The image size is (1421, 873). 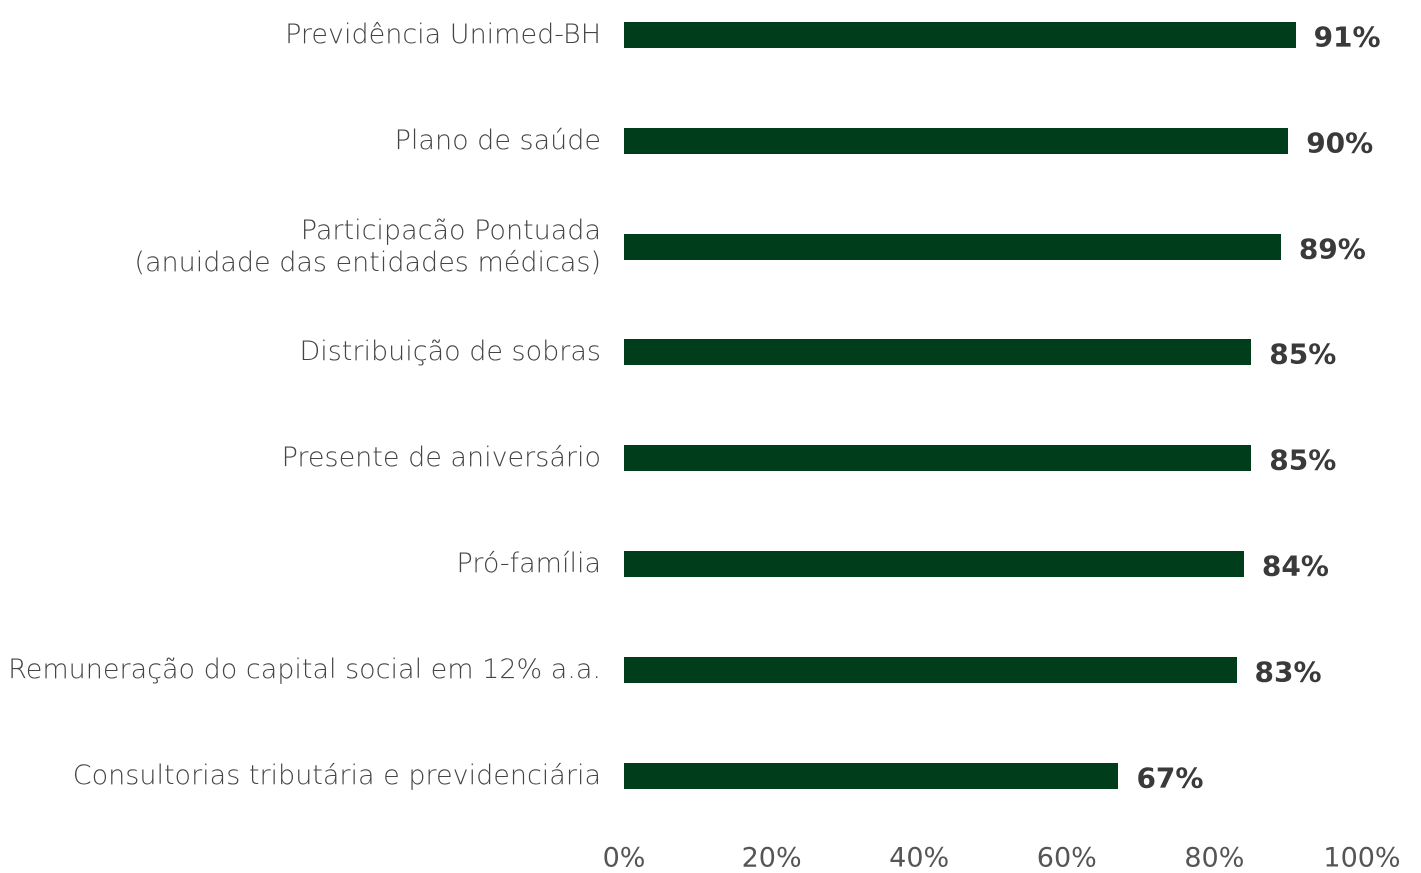 What do you see at coordinates (336, 775) in the screenshot?
I see `category-label: Consultorias tributária e previdenciária` at bounding box center [336, 775].